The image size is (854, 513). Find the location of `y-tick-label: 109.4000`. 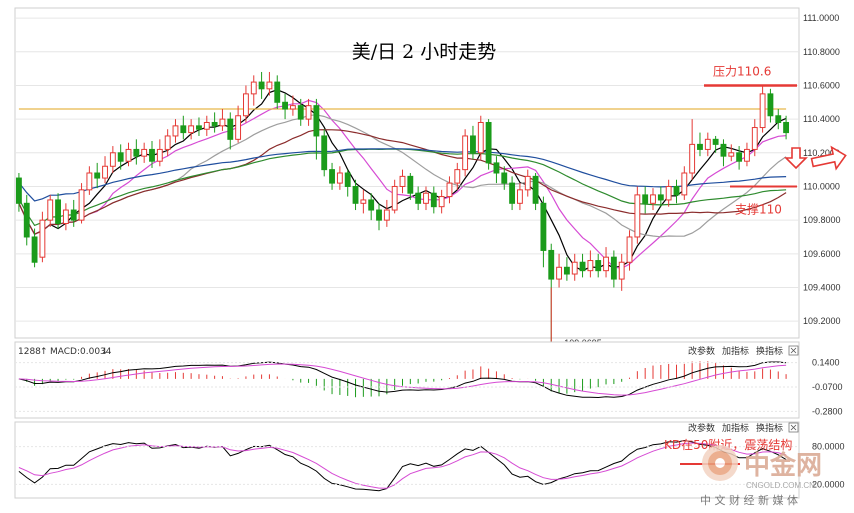

y-tick-label: 109.4000 is located at coordinates (822, 287).